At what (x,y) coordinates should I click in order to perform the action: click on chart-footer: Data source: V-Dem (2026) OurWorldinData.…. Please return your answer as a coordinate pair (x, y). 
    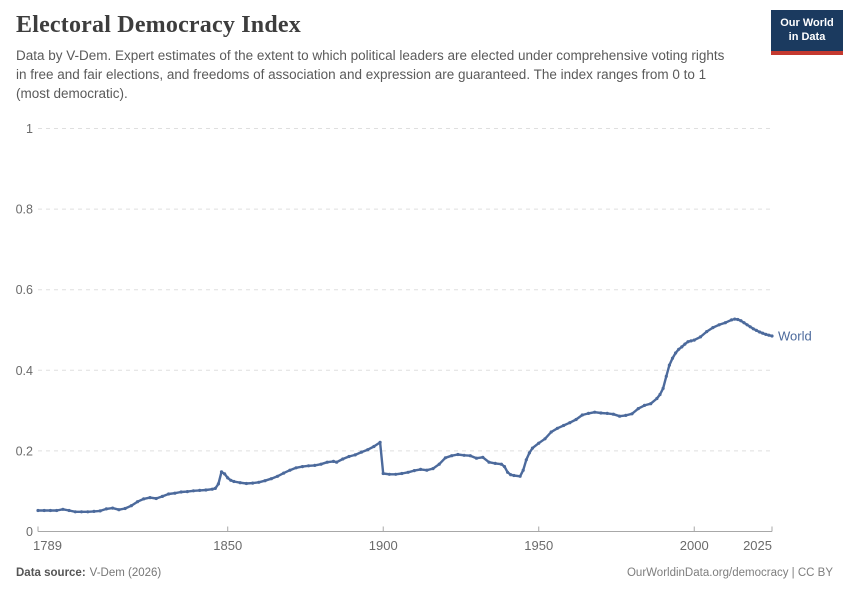
    Looking at the image, I should click on (424, 573).